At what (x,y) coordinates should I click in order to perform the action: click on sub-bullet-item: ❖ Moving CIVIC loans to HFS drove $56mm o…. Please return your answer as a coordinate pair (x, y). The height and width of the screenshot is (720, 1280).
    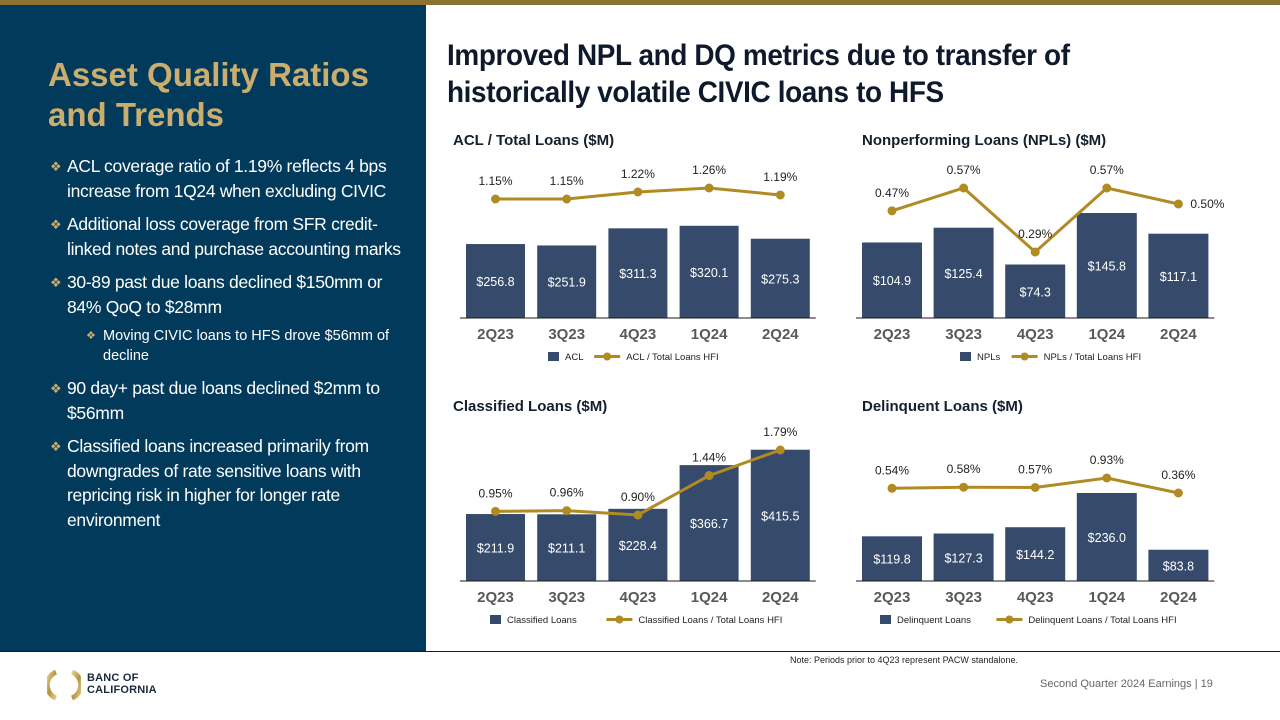
    Looking at the image, I should click on (233, 346).